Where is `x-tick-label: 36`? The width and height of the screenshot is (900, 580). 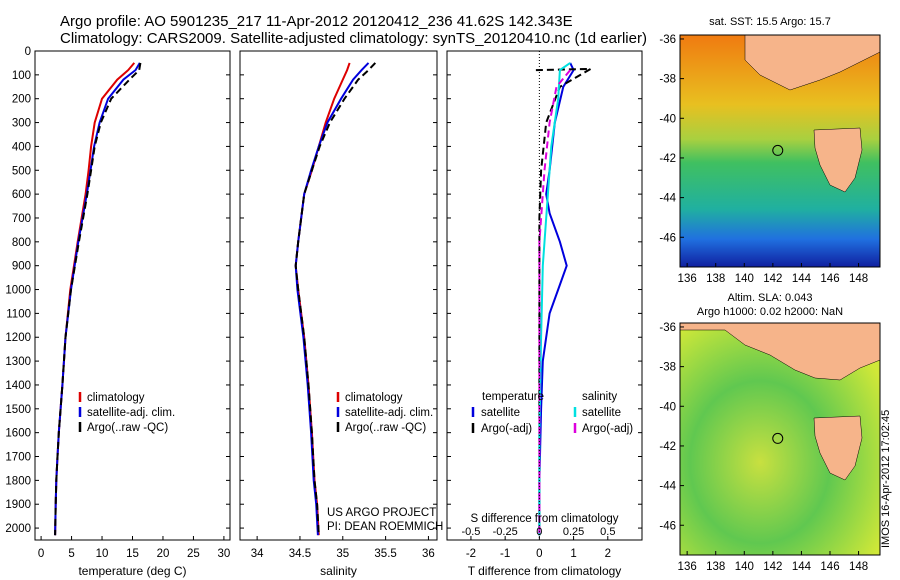
x-tick-label: 36 is located at coordinates (428, 554).